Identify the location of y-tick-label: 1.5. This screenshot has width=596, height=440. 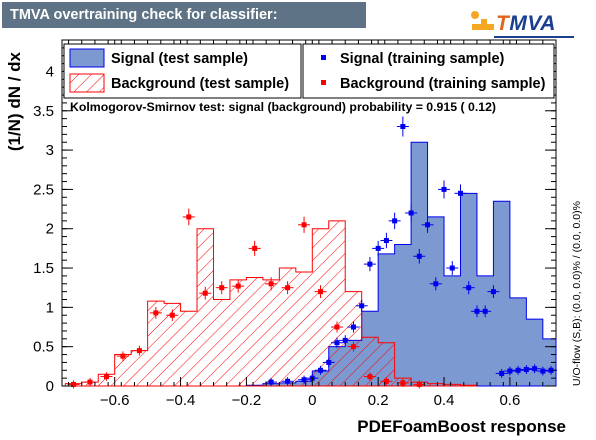
(43, 268).